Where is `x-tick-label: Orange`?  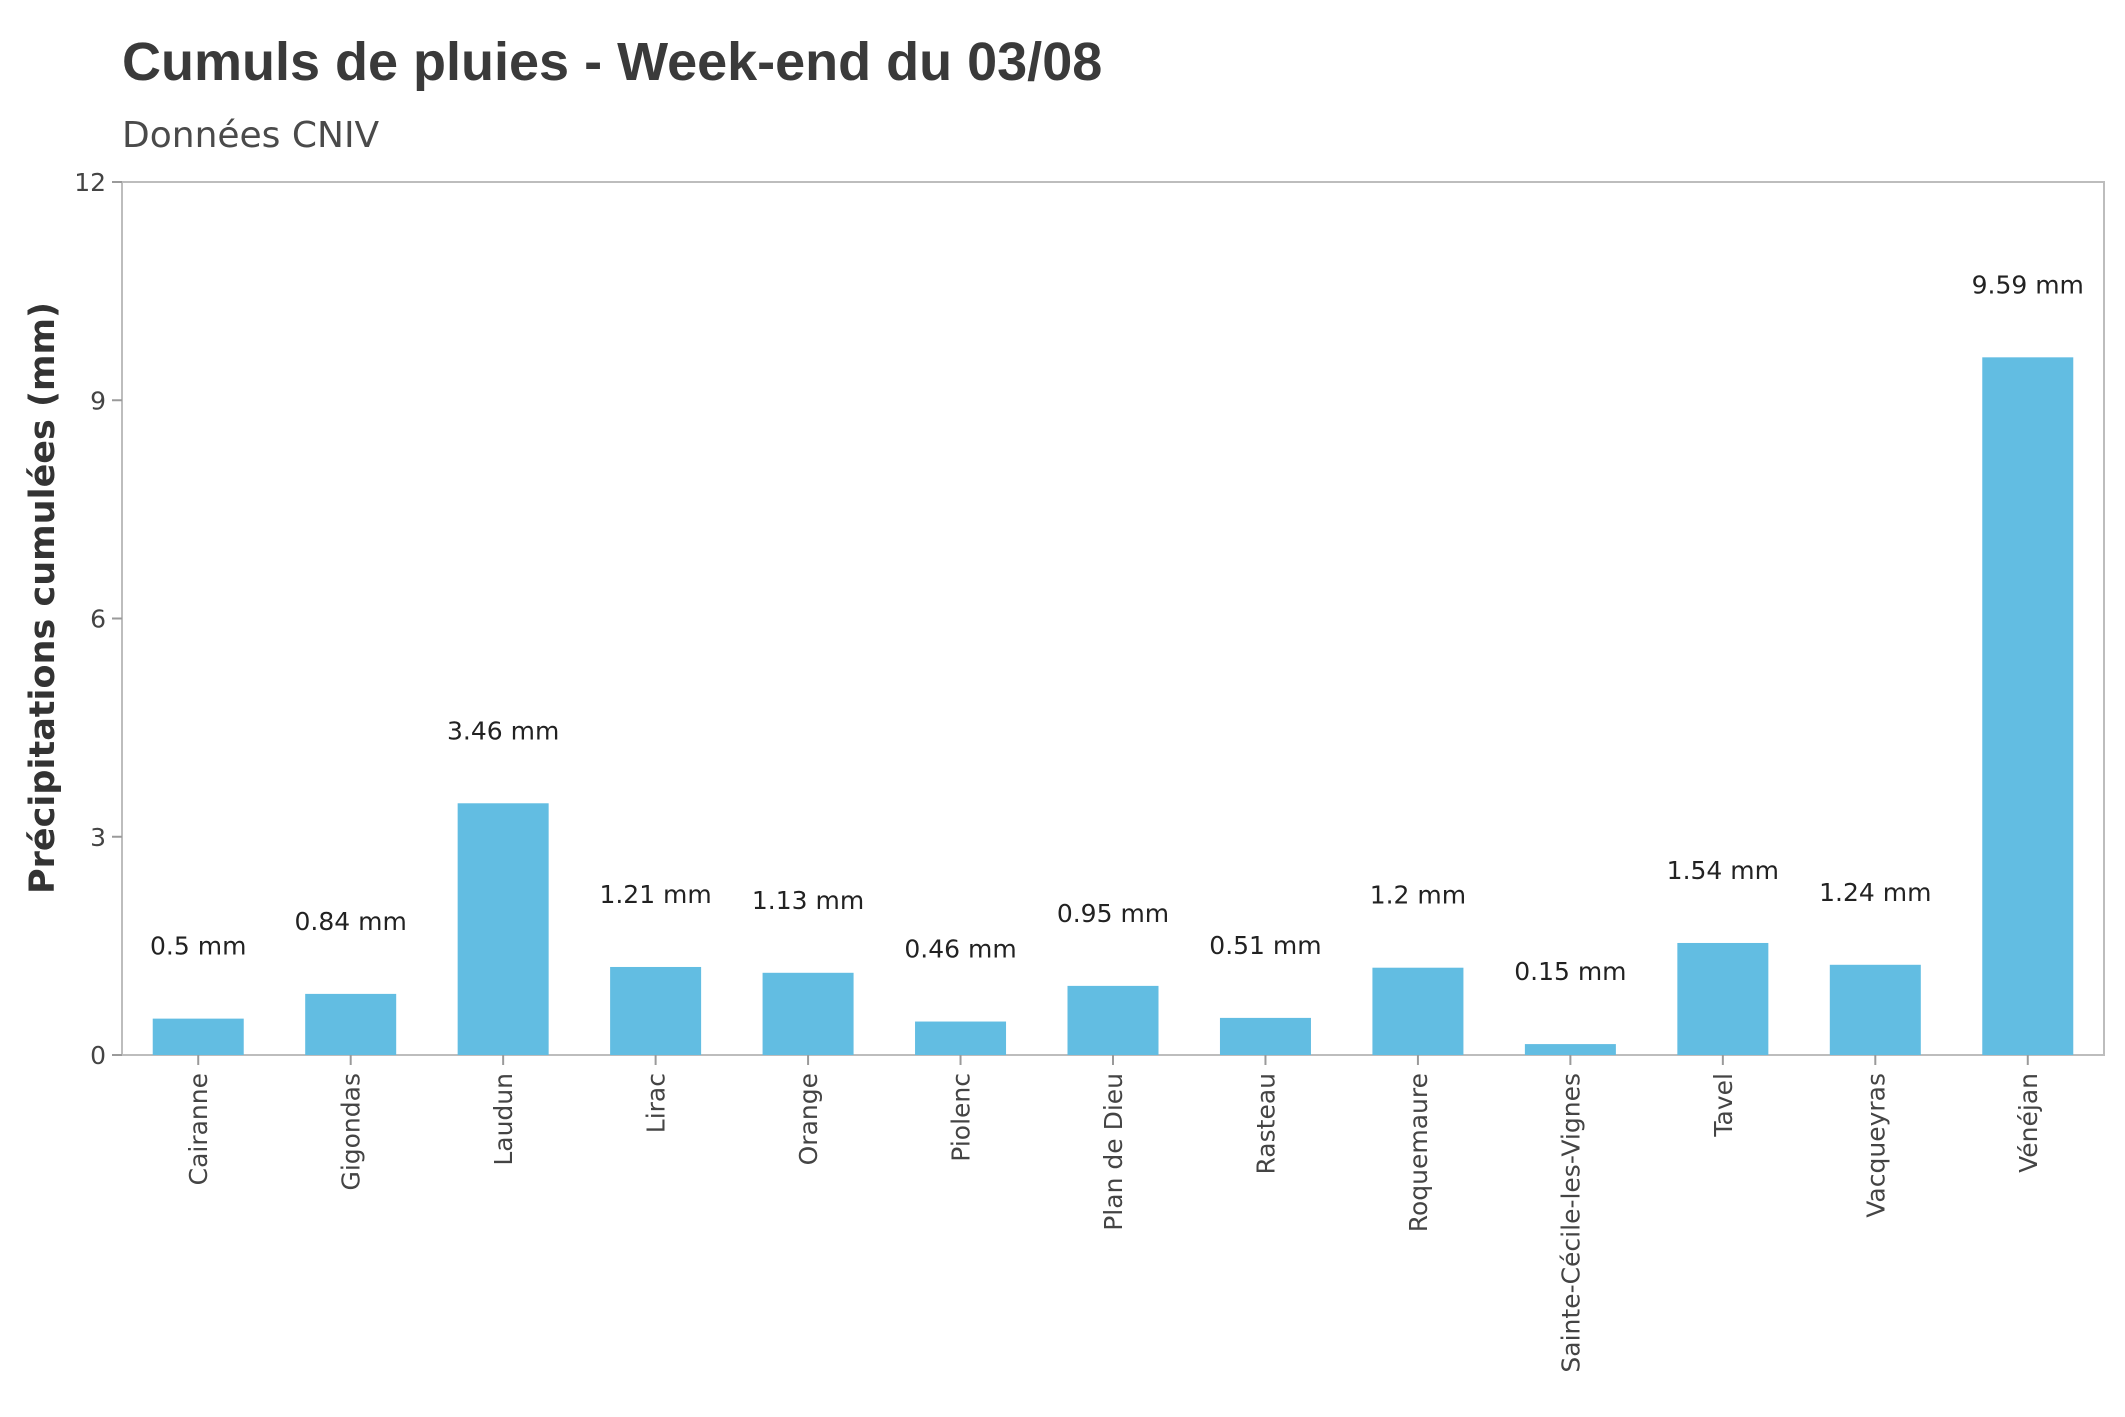
x-tick-label: Orange is located at coordinates (808, 1119).